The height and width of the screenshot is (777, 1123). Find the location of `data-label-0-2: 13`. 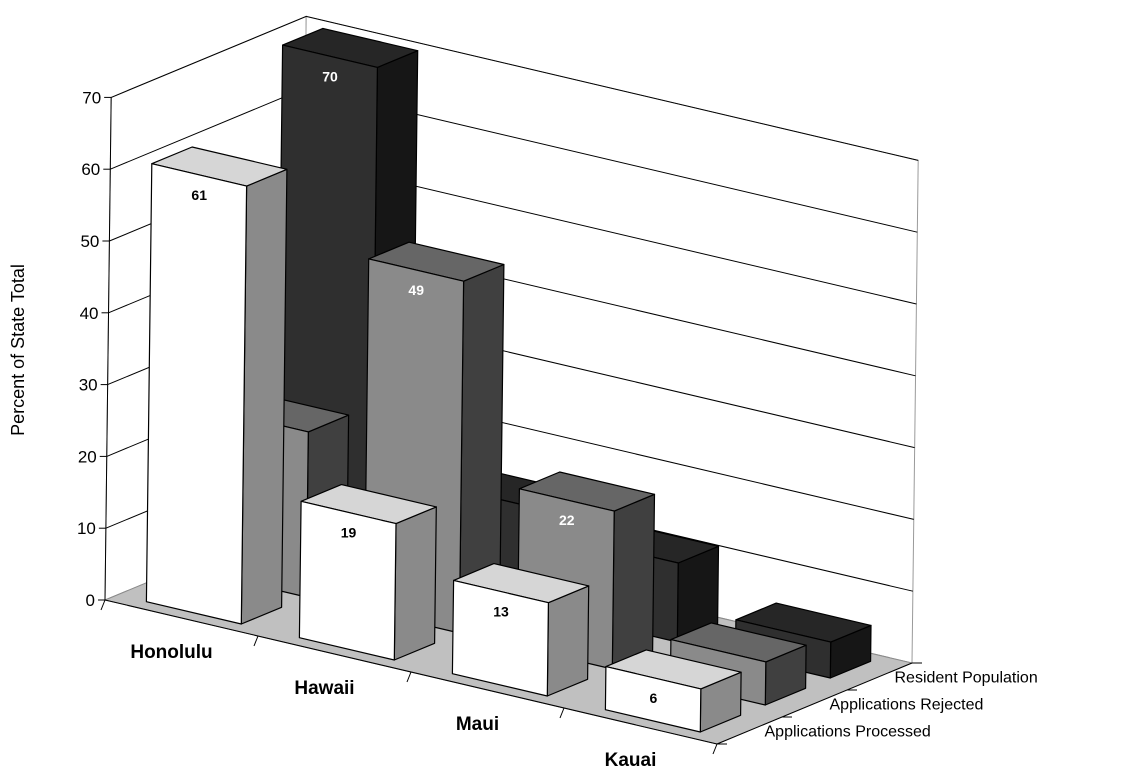

data-label-0-2: 13 is located at coordinates (501, 612).